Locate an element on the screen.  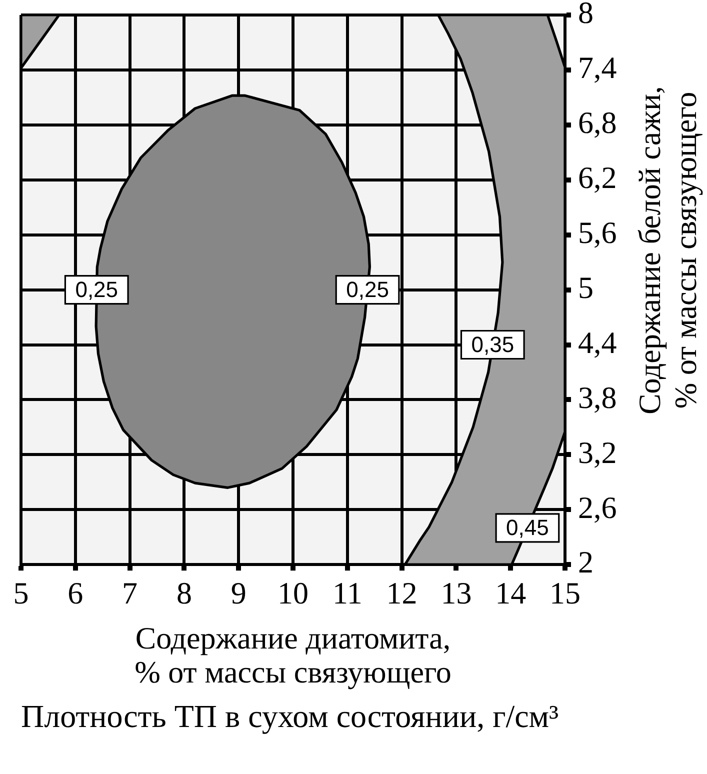
y-axis-title: Содержание белой сажи, % от массы связующего is located at coordinates (667, 250).